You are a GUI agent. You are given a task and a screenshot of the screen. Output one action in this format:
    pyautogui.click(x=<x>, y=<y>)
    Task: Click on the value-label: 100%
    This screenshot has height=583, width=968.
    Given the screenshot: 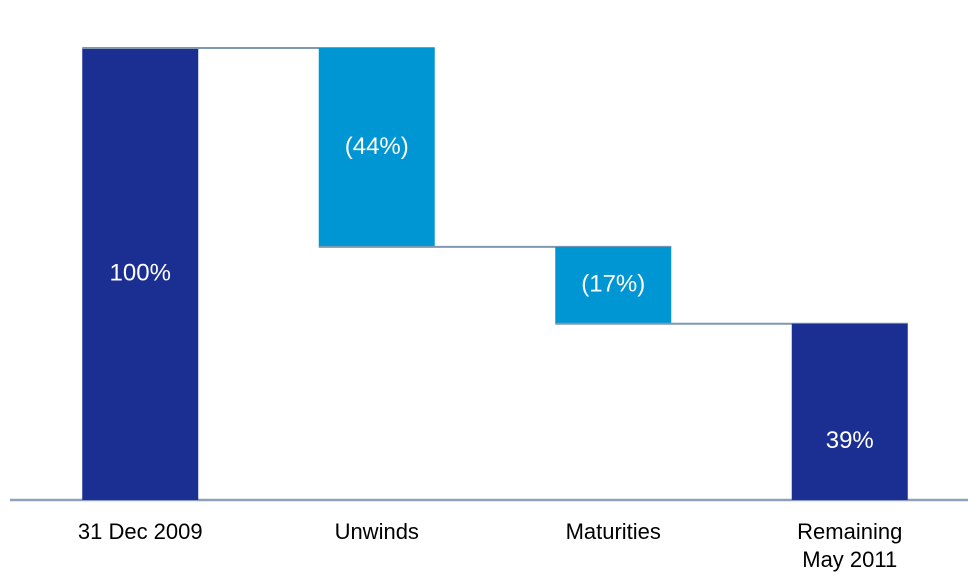 What is the action you would take?
    pyautogui.click(x=140, y=272)
    